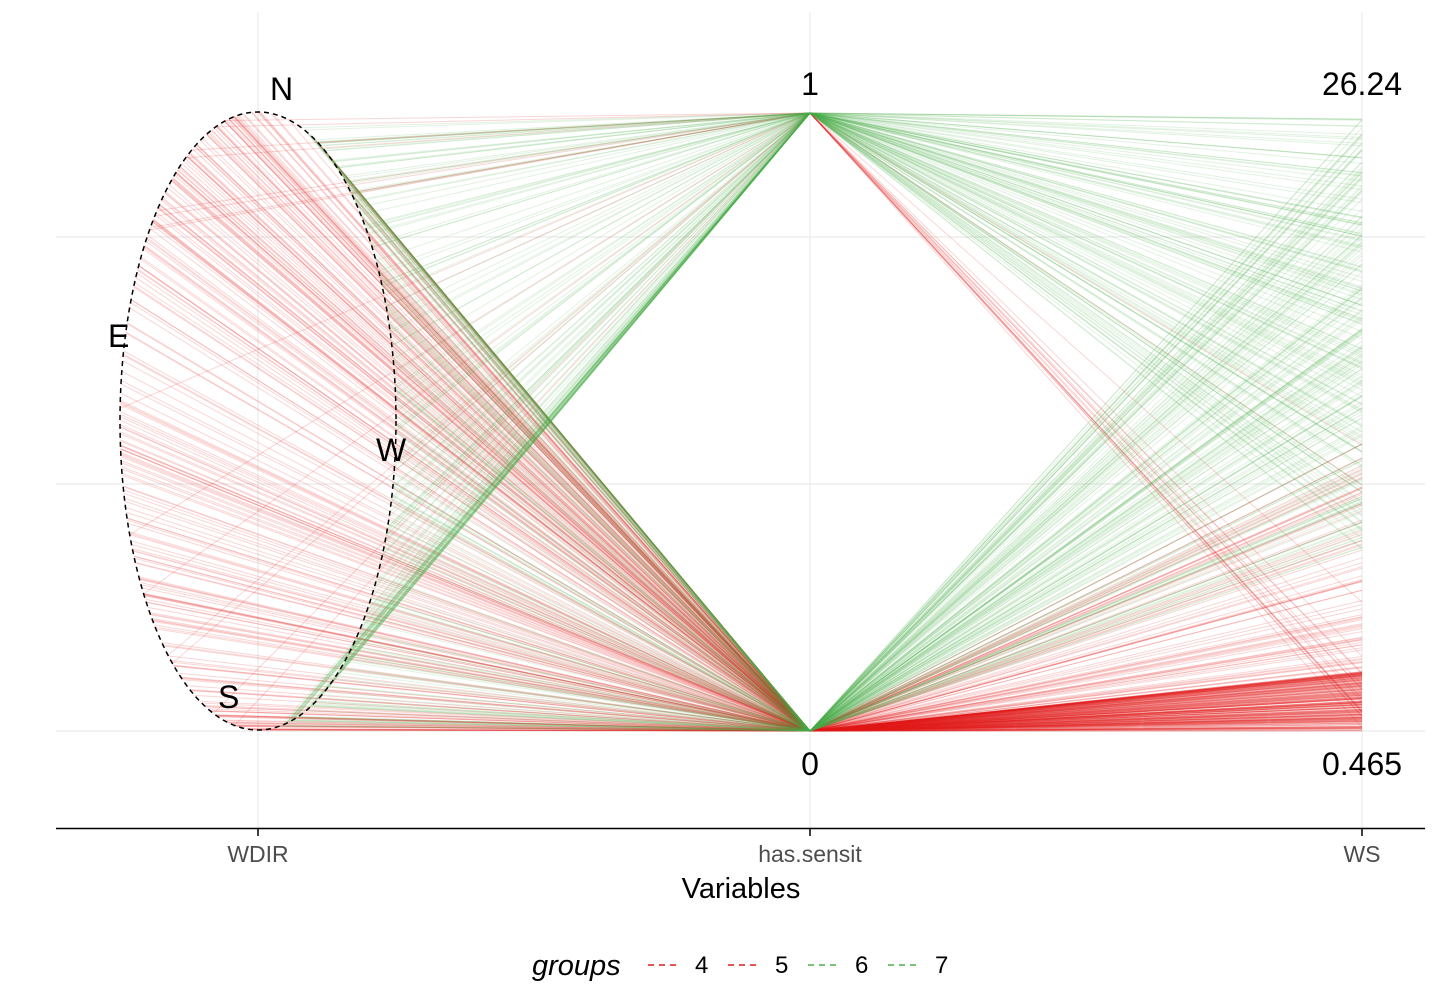 Image resolution: width=1440 pixels, height=1008 pixels. Describe the element at coordinates (1361, 854) in the screenshot. I see `x-tick-label-ws: WS` at that location.